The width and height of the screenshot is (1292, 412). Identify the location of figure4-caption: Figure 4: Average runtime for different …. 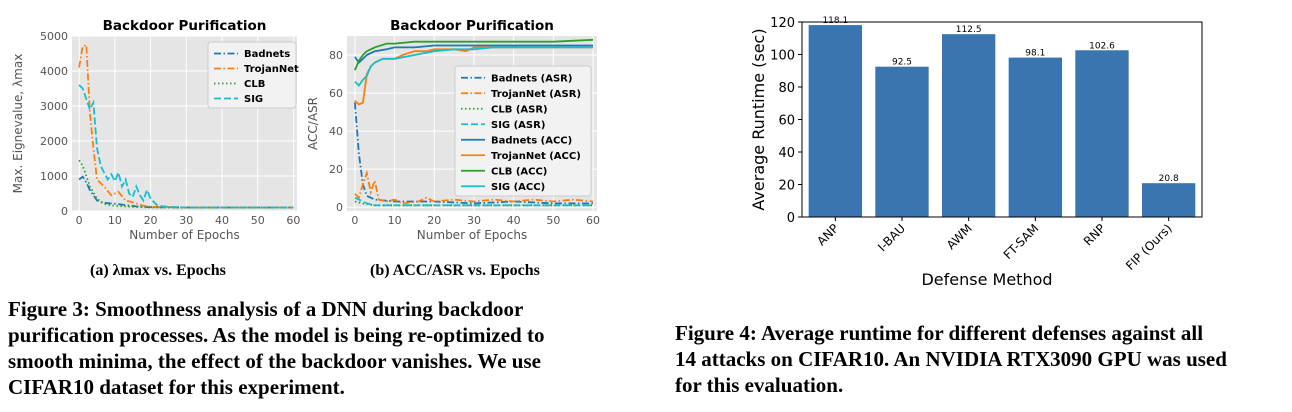
(982, 359).